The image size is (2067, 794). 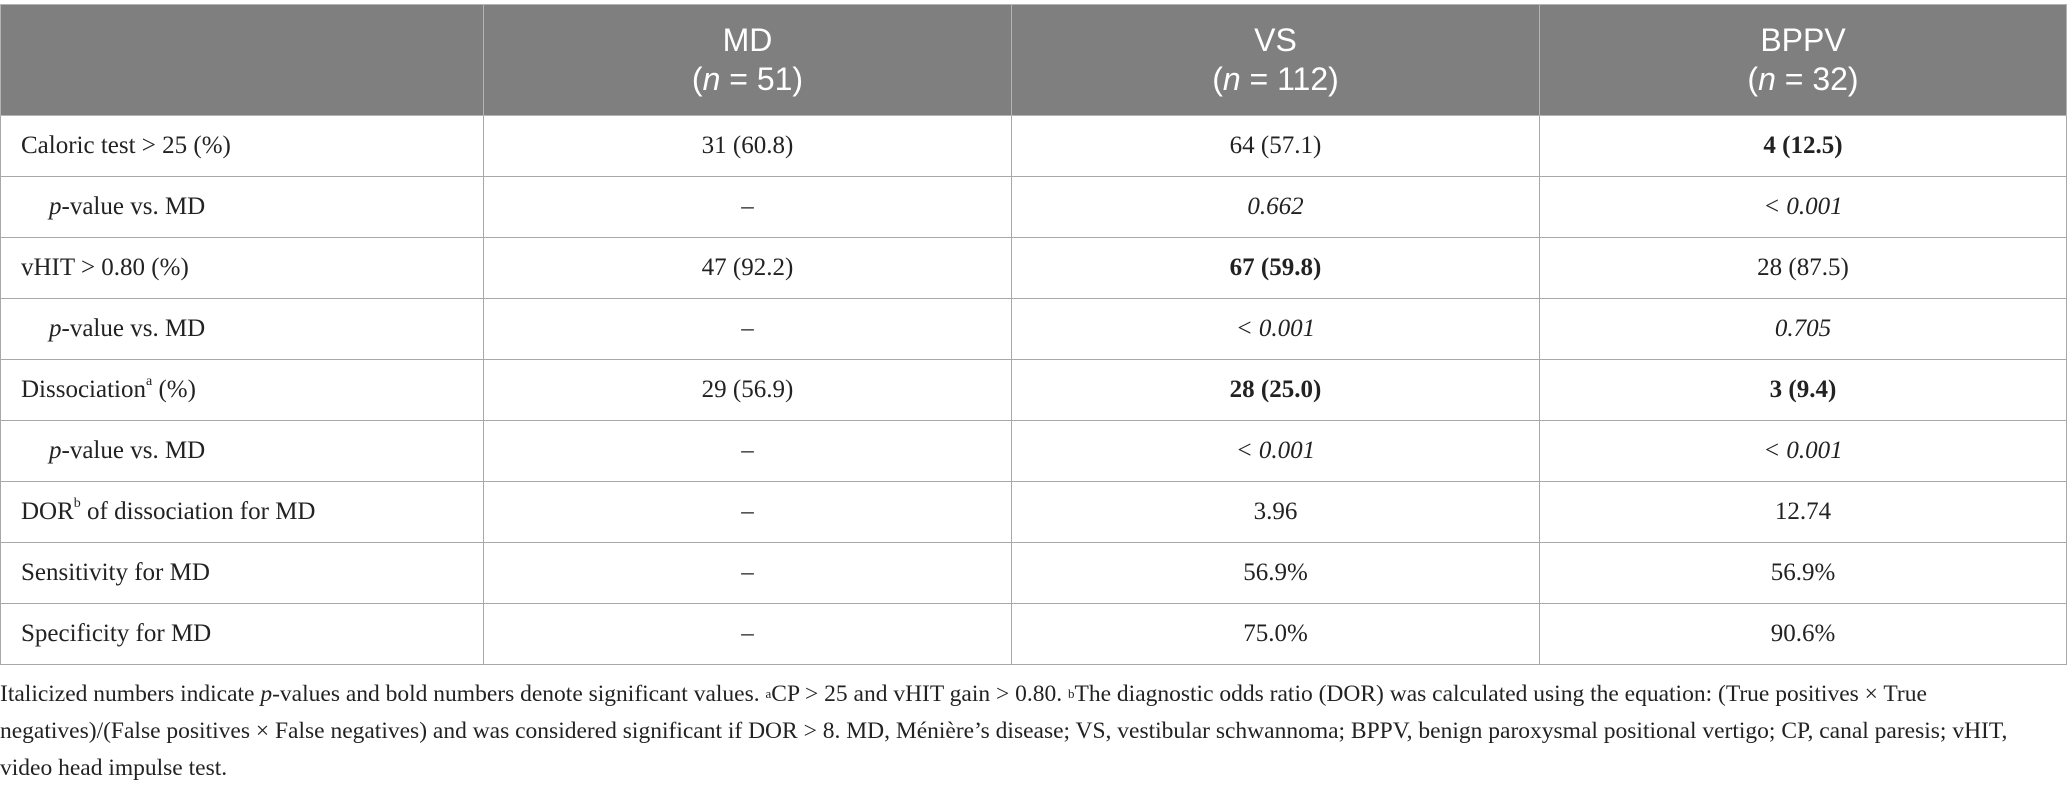 I want to click on footnote-marker-b: b, so click(x=1071, y=693).